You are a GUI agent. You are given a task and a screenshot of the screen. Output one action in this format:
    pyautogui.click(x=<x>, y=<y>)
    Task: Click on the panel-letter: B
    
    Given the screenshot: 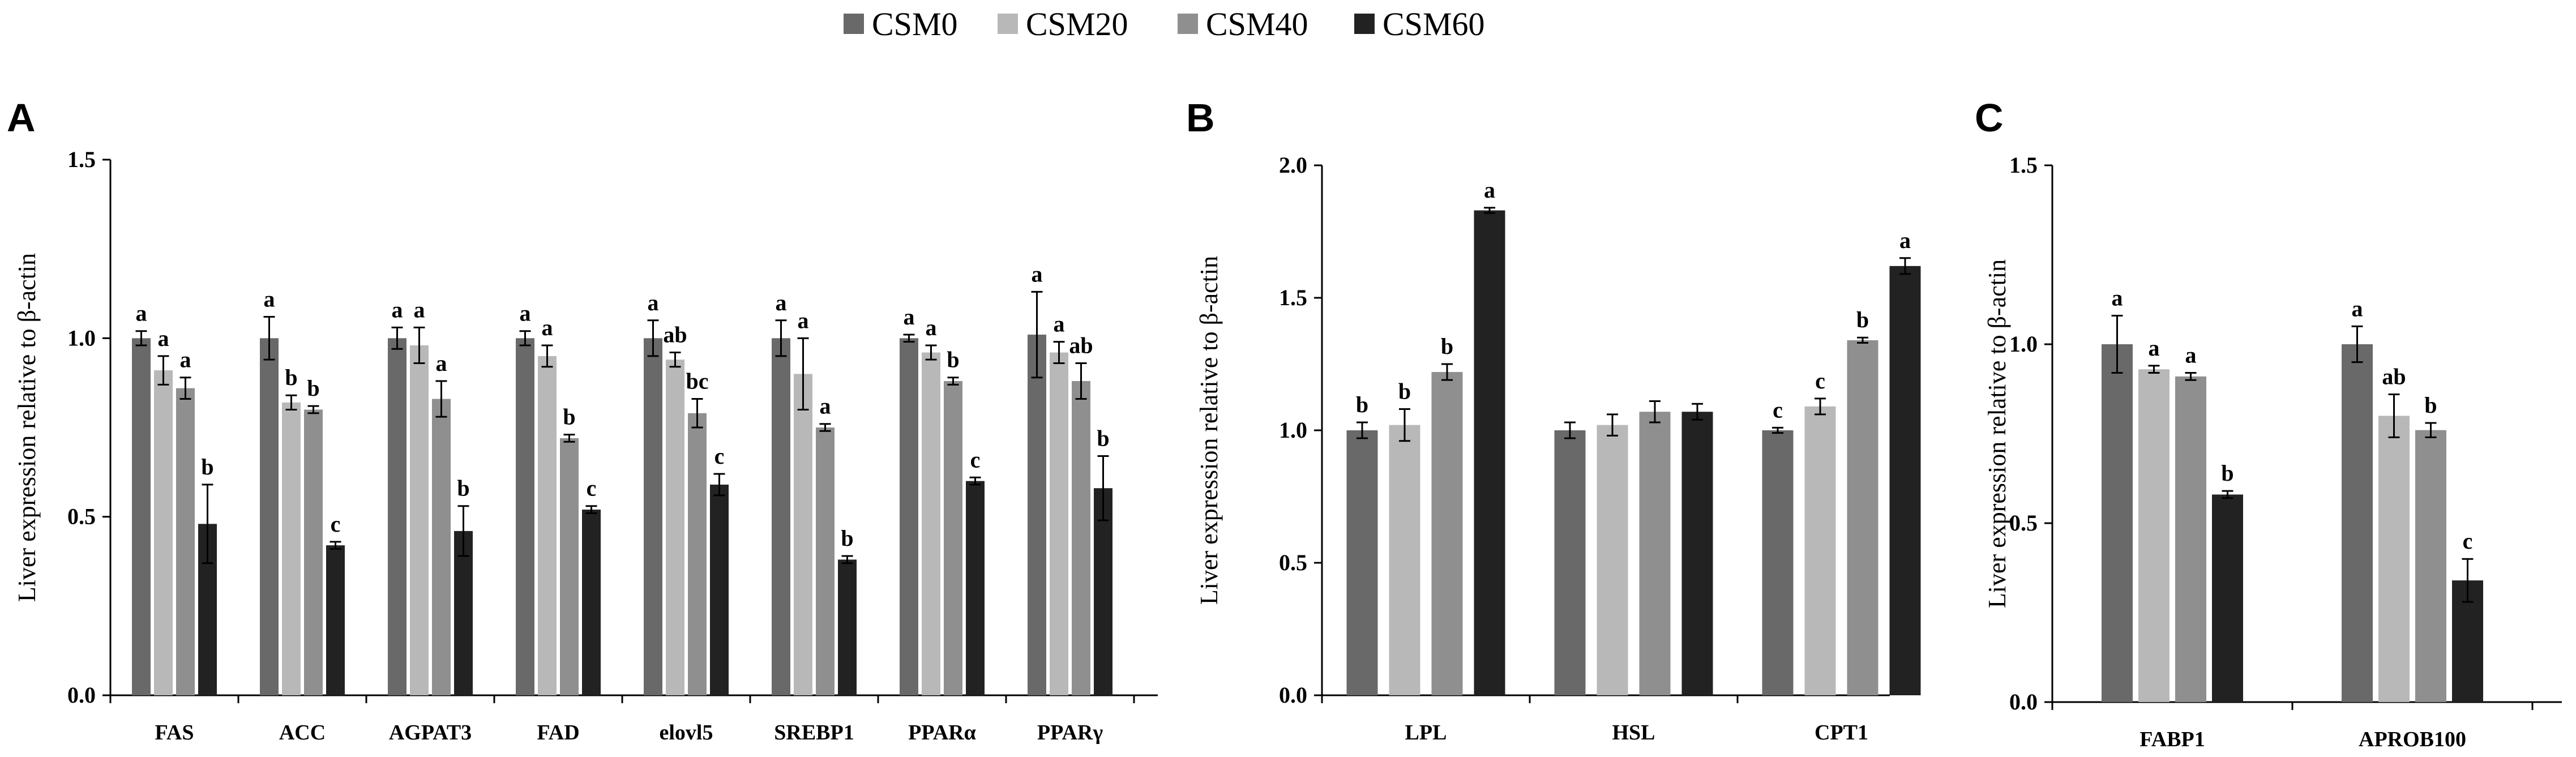 What is the action you would take?
    pyautogui.click(x=1200, y=118)
    